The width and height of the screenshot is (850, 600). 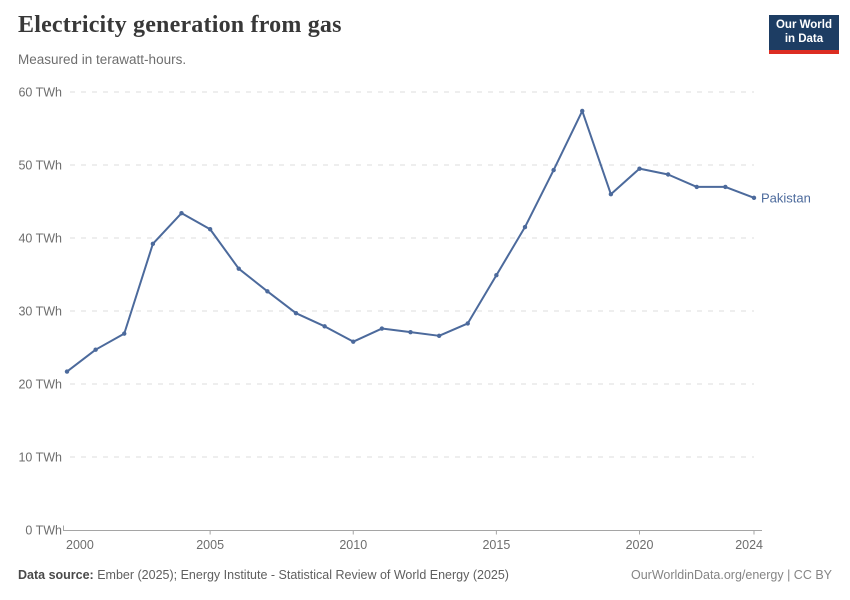 I want to click on x-axis-tick-label: 2005, so click(x=210, y=545).